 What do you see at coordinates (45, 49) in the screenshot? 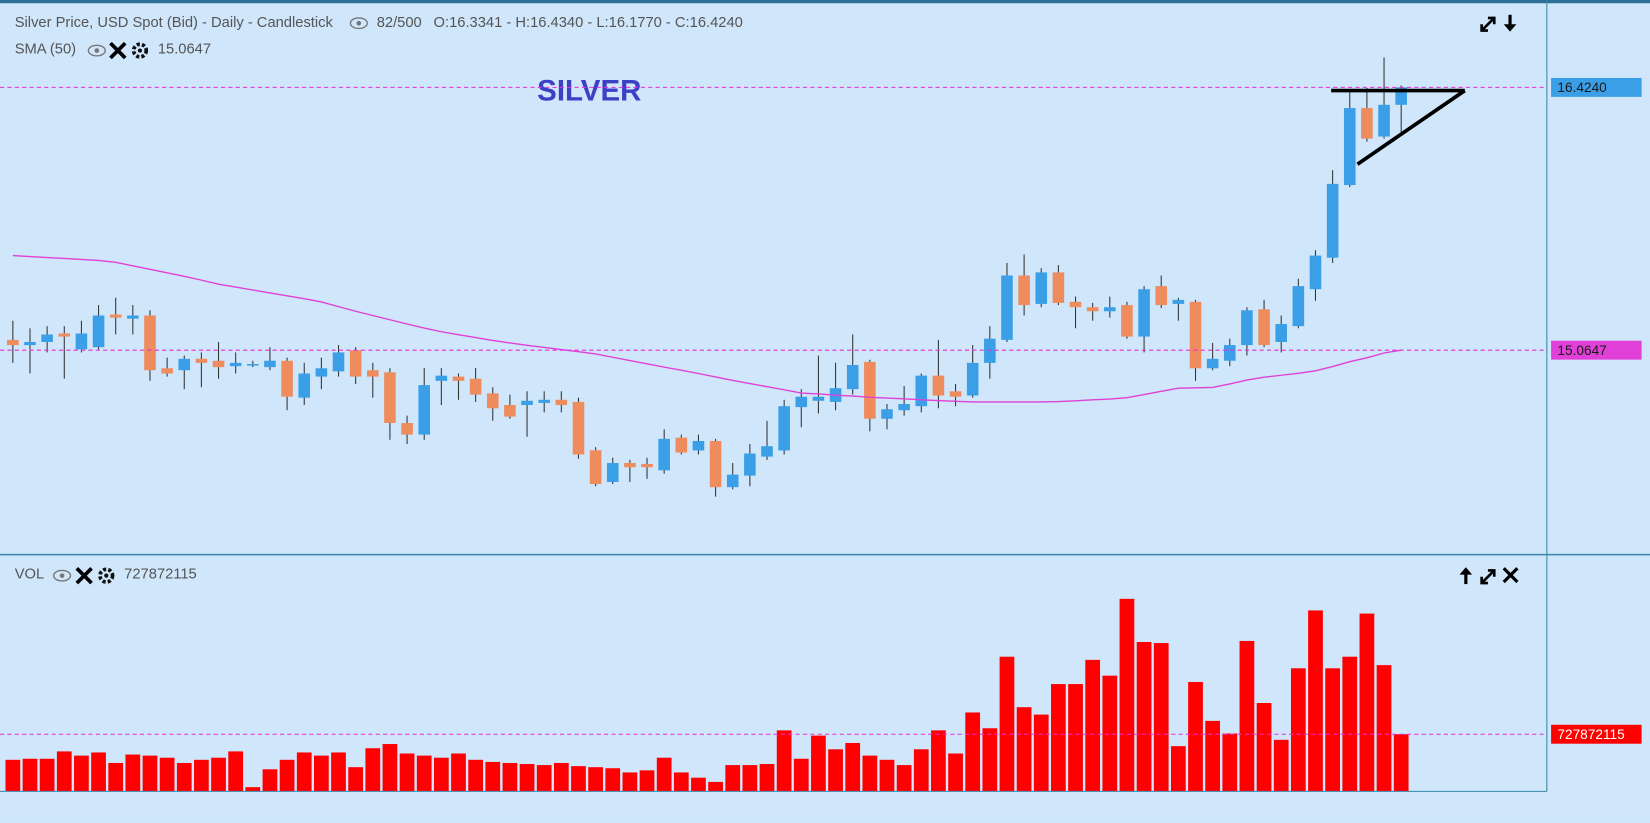
I see `legend-sma: SMA (50)` at bounding box center [45, 49].